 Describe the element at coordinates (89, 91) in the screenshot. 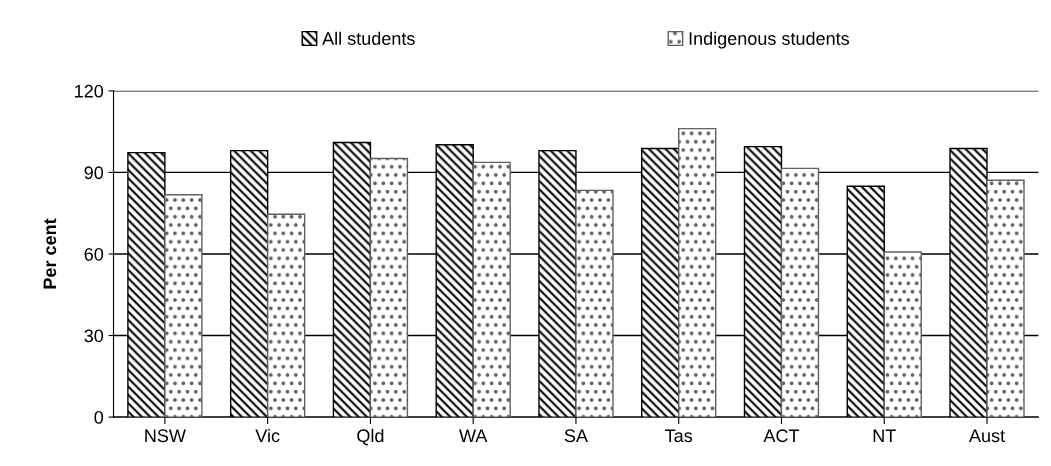

I see `y-tick-label: 120` at that location.